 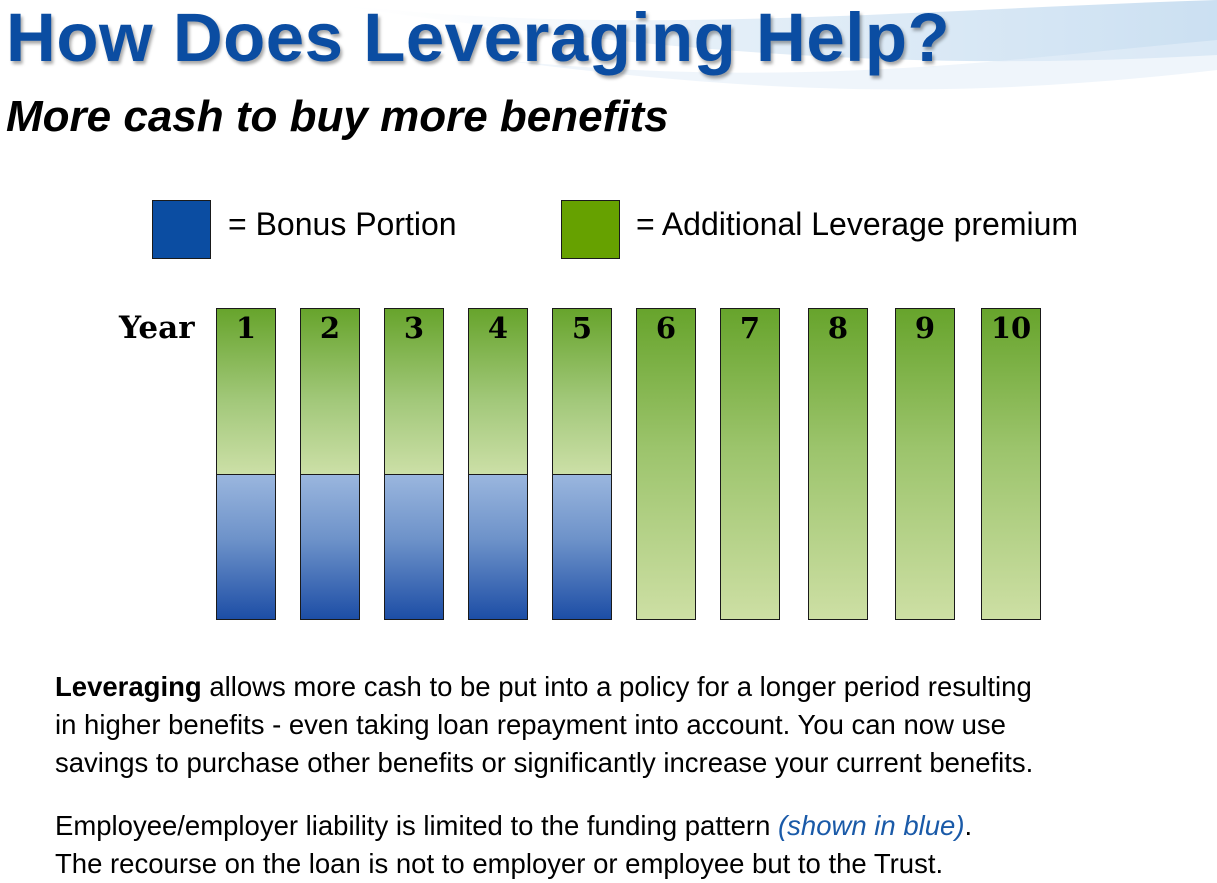 I want to click on year-bar-7: 7, so click(x=750, y=464).